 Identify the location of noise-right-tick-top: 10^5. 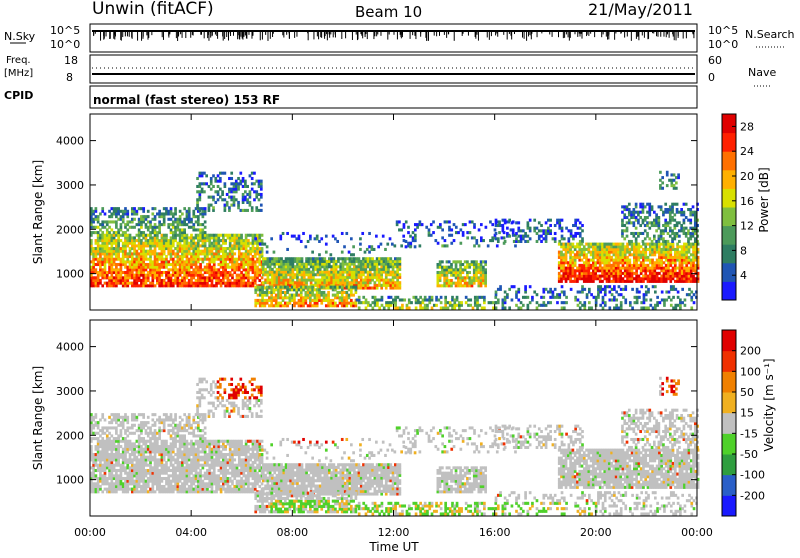
(723, 30).